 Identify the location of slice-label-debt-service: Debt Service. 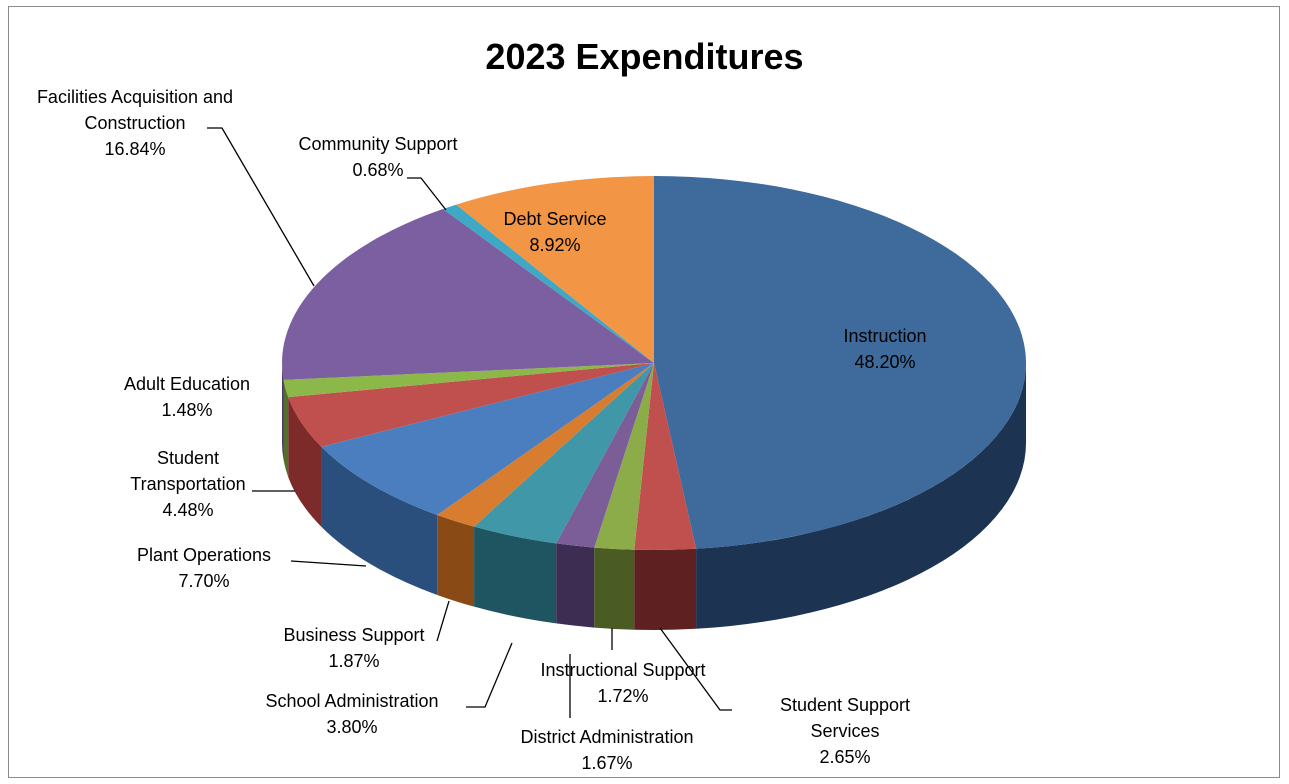
(554, 219).